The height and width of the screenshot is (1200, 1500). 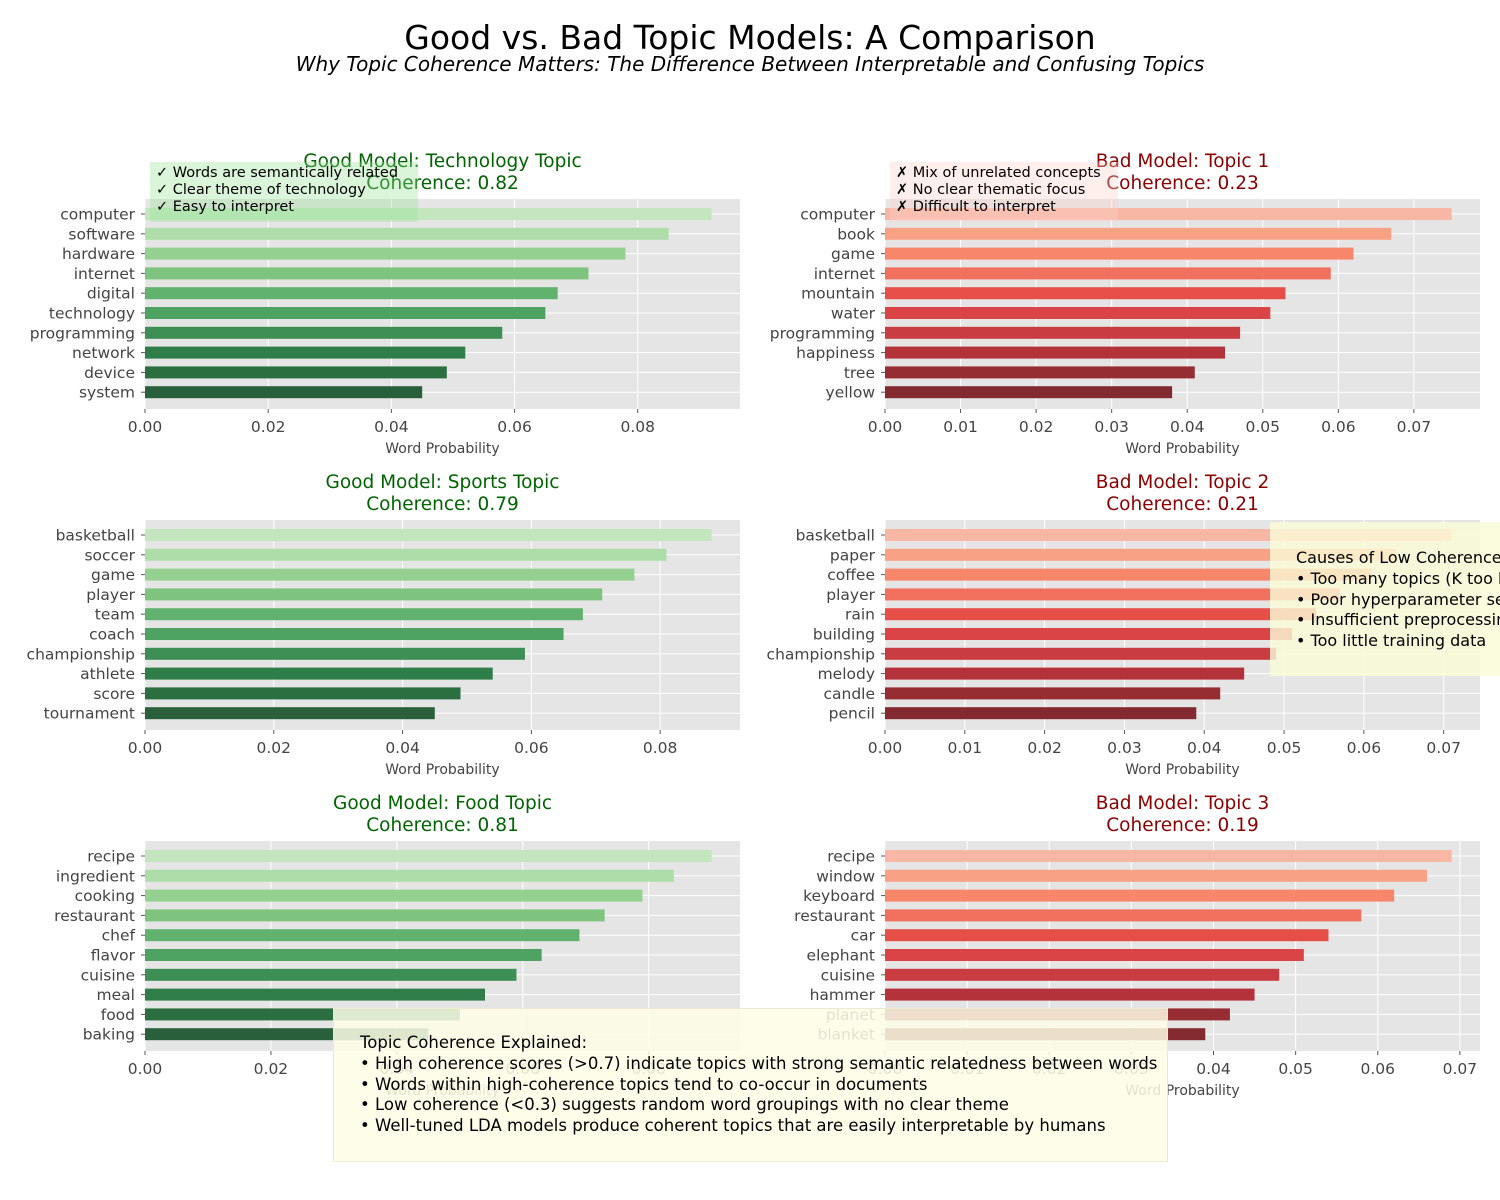 What do you see at coordinates (474, 1042) in the screenshot?
I see `explanation-title: Topic Coherence Explained:` at bounding box center [474, 1042].